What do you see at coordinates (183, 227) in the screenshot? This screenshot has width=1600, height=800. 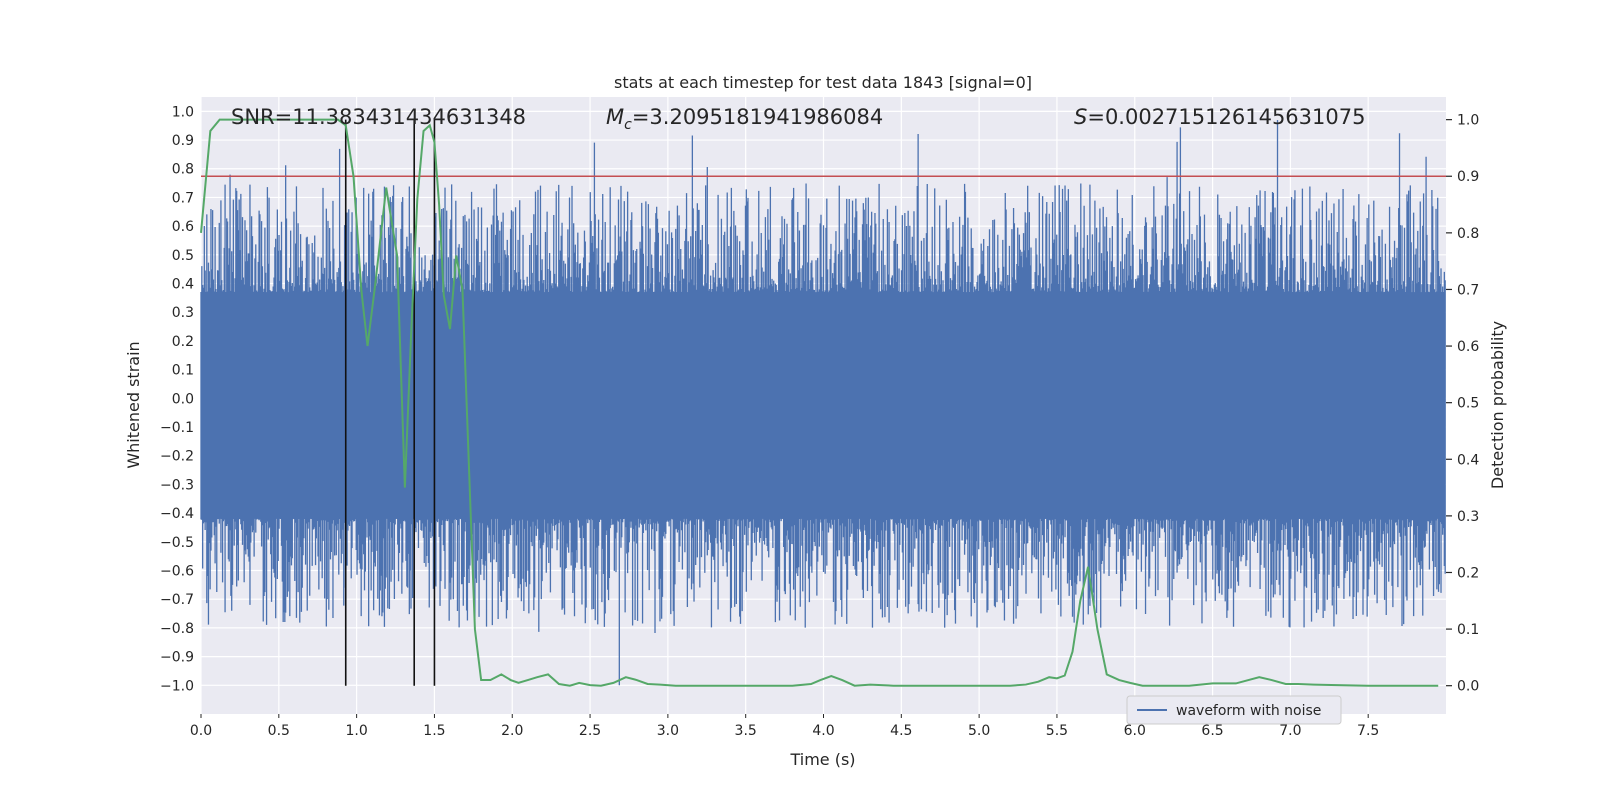 I see `y-left-tick-label: 0.6` at bounding box center [183, 227].